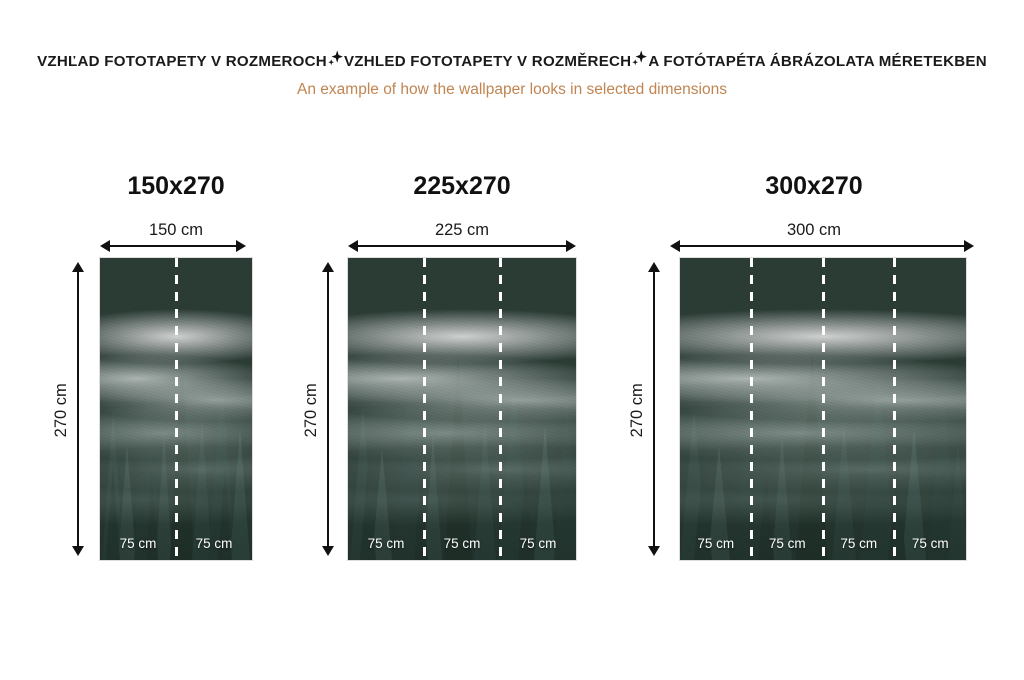 The width and height of the screenshot is (1024, 680). Describe the element at coordinates (176, 186) in the screenshot. I see `panel-title-1: 150x270` at that location.